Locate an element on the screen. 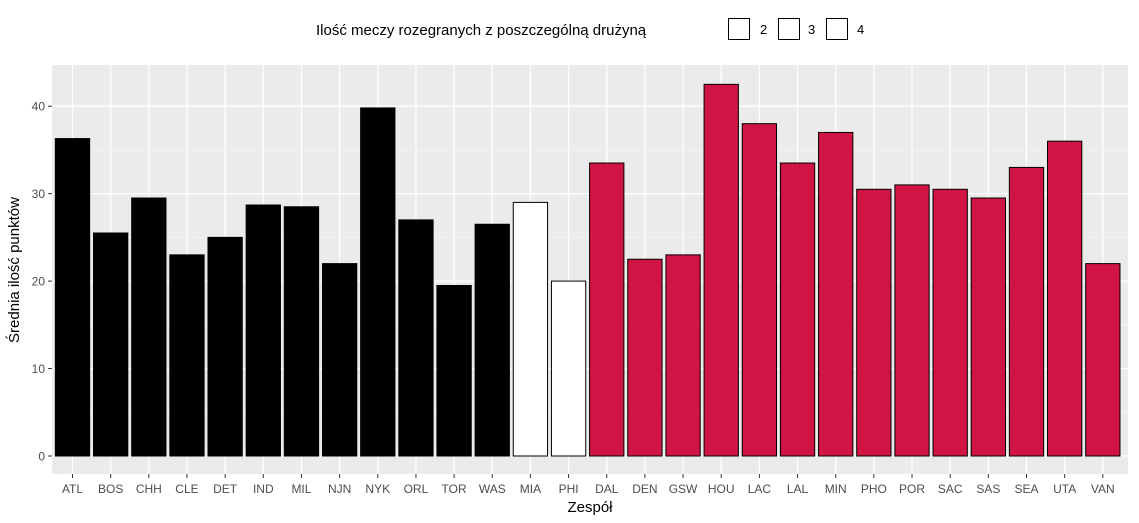 The height and width of the screenshot is (523, 1139). x-tick-label: WAS is located at coordinates (492, 489).